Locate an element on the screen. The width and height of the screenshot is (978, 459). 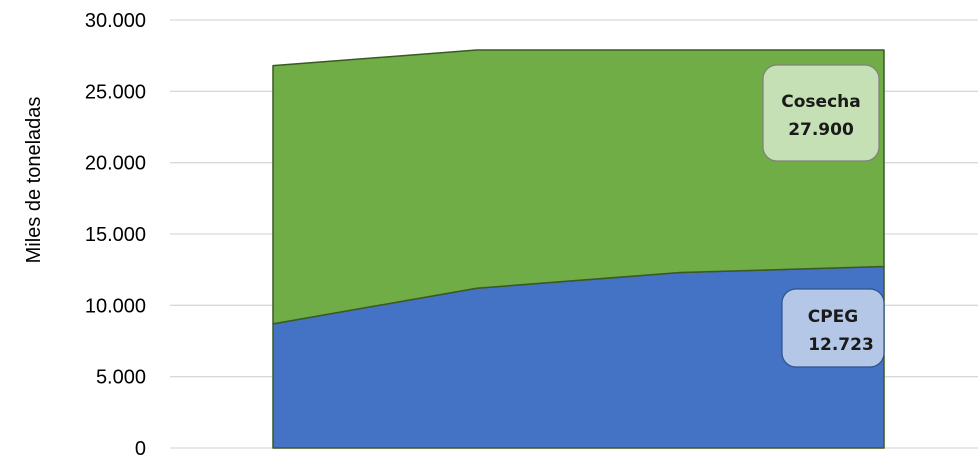
callouts: Cosecha 27.900 CPEG 12.723 is located at coordinates (823, 216).